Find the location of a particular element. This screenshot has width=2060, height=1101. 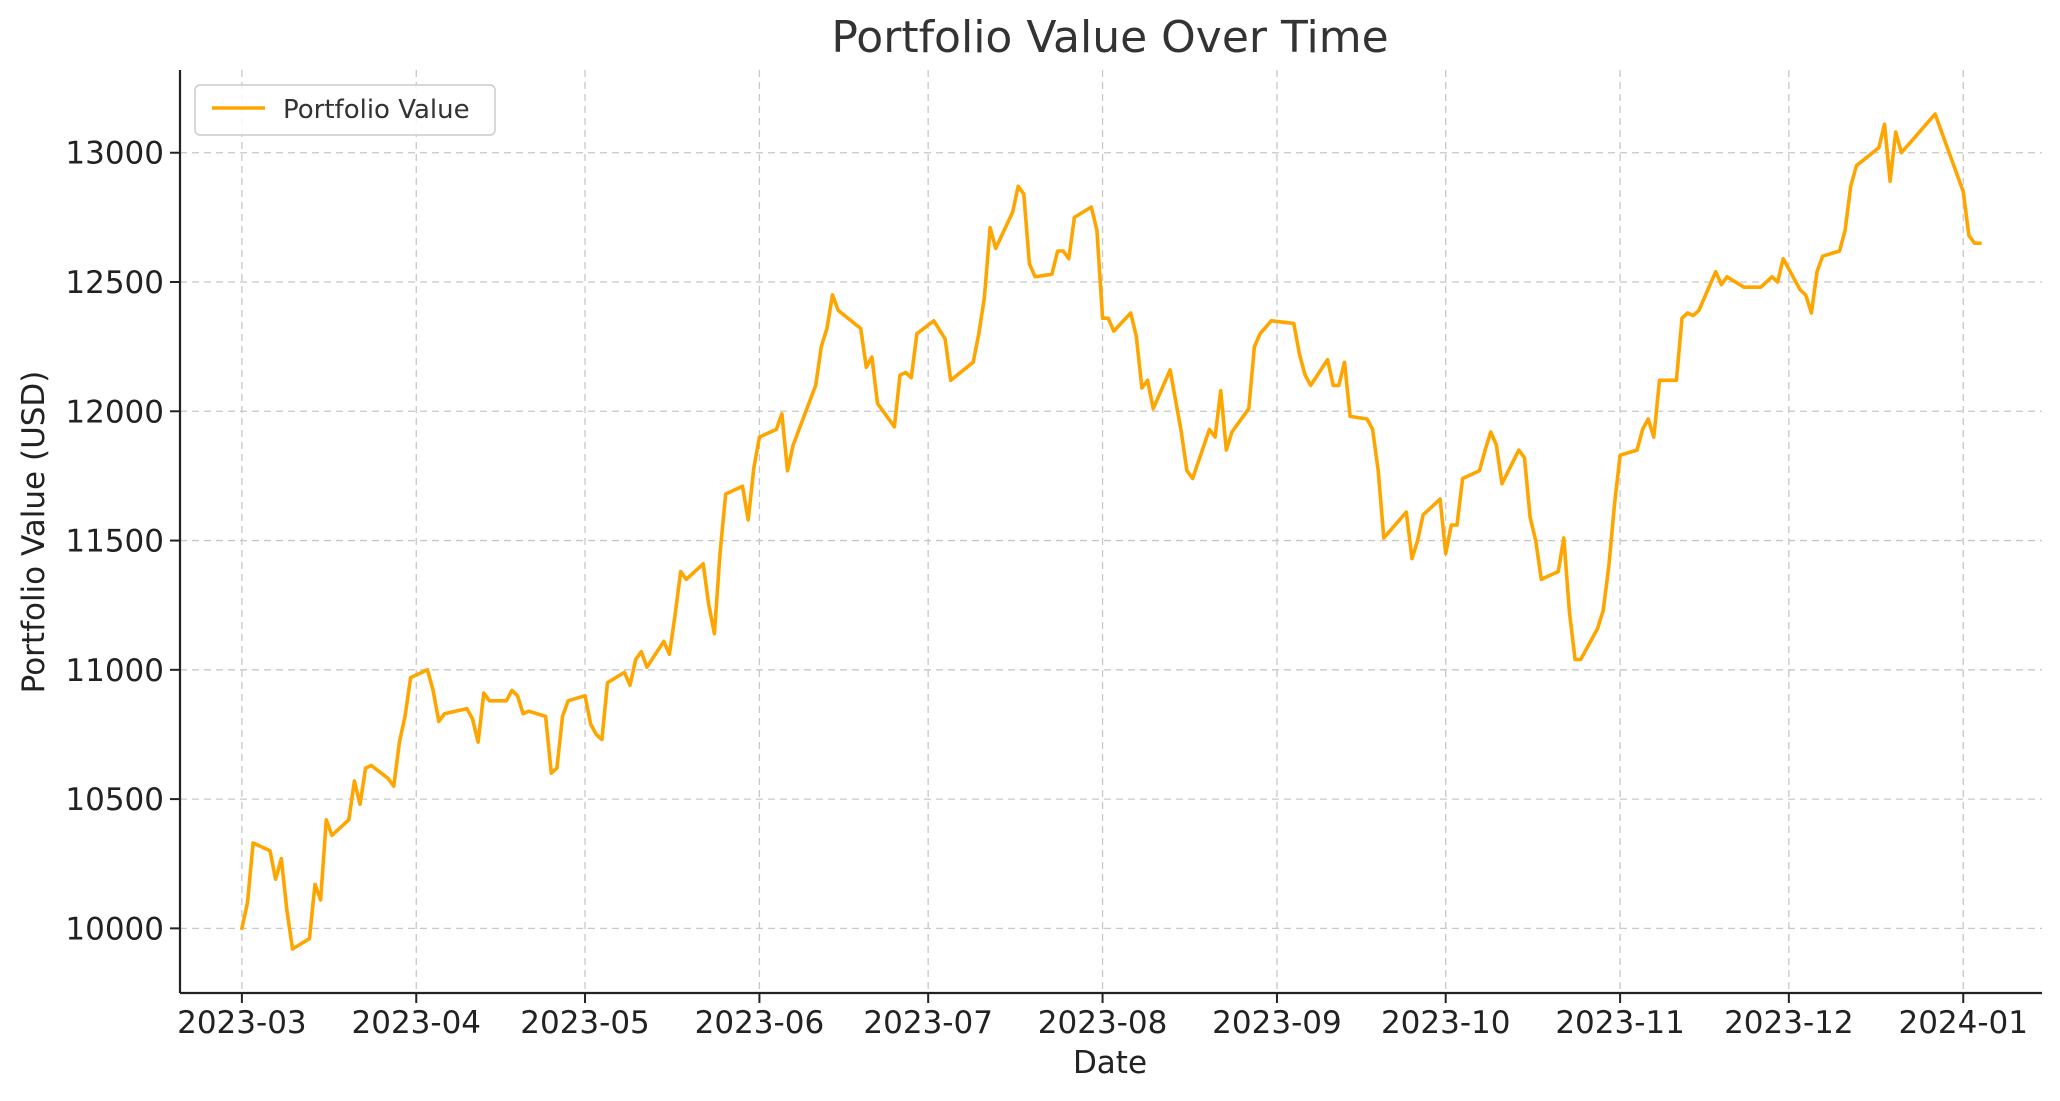

y-tick-label: 12000 is located at coordinates (114, 412).